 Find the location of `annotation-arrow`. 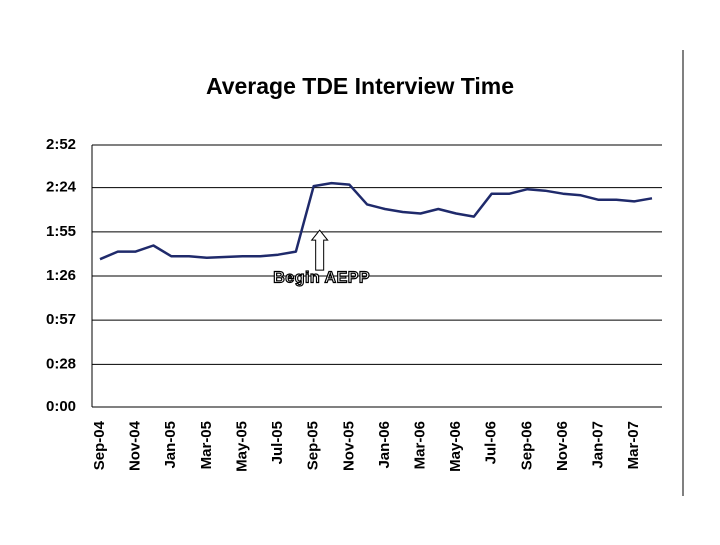

annotation-arrow is located at coordinates (319, 250).